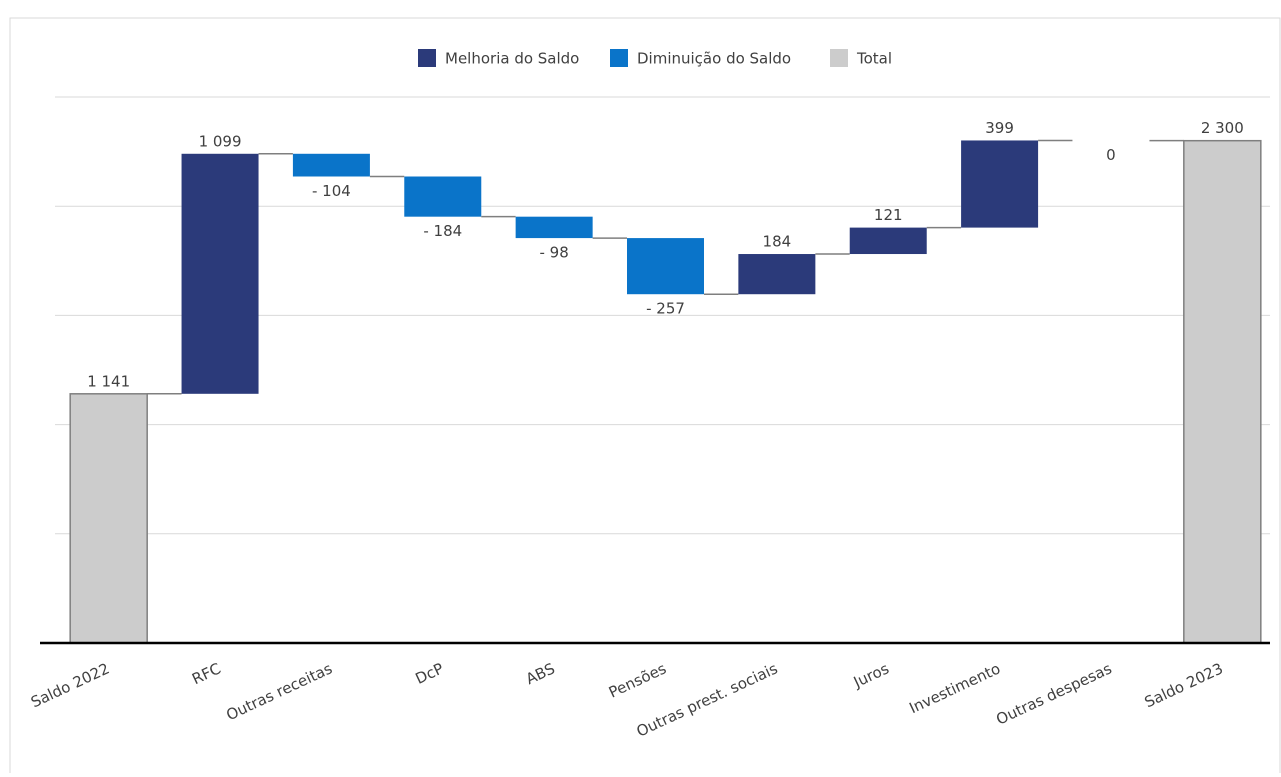  I want to click on x-tick-label: Saldo 2022, so click(70, 685).